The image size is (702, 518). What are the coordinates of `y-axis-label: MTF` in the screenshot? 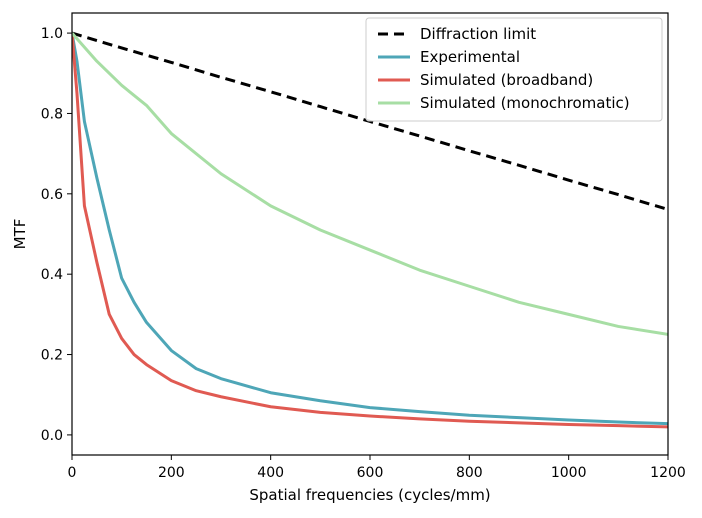 It's located at (20, 234).